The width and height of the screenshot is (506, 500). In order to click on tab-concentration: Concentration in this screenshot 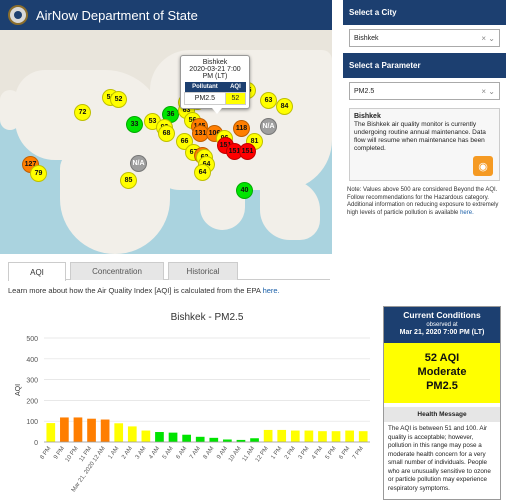, I will do `click(117, 271)`.